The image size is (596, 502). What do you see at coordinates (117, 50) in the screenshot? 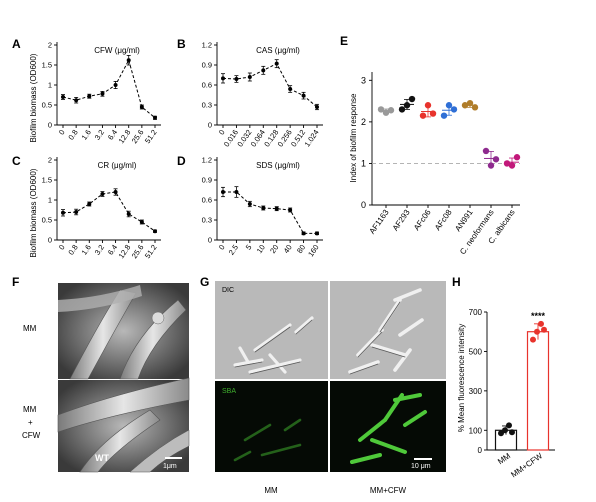
I see `chart-title: CFW (μg/ml)` at bounding box center [117, 50].